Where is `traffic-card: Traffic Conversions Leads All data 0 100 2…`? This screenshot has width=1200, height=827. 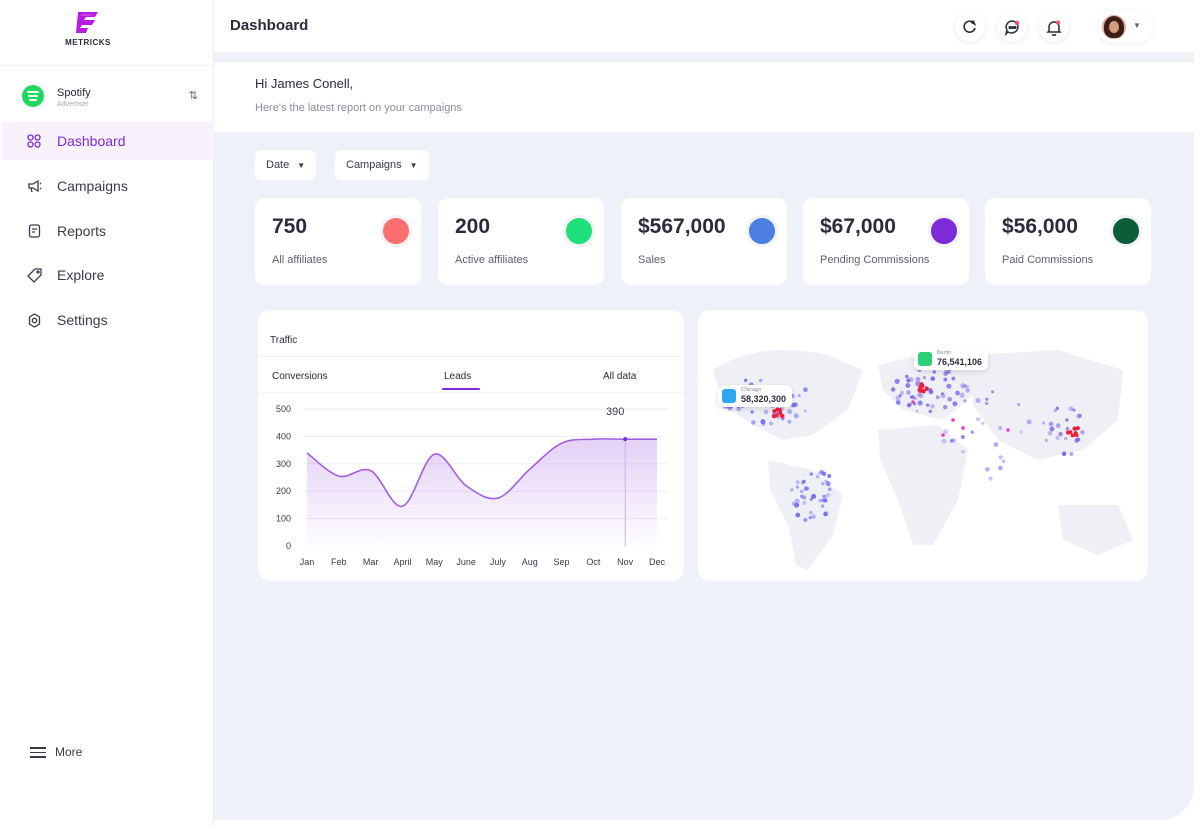 traffic-card: Traffic Conversions Leads All data 0 100 2… is located at coordinates (471, 445).